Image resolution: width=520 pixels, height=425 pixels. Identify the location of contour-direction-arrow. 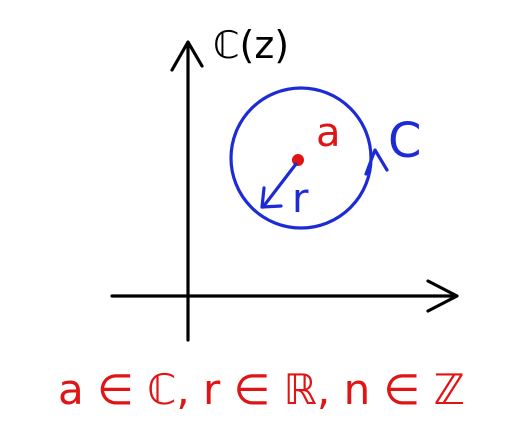
(376, 162).